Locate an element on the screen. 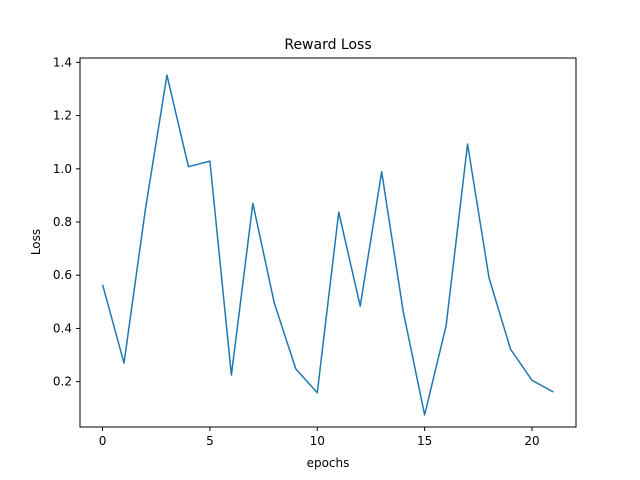  y-tick-label: 0.2 is located at coordinates (62, 382).